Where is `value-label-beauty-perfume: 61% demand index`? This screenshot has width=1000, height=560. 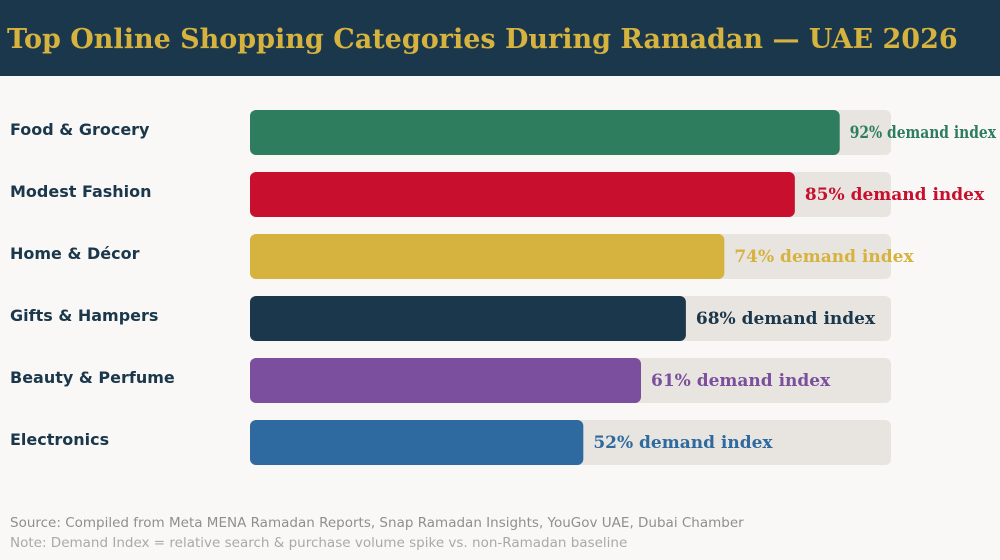 value-label-beauty-perfume: 61% demand index is located at coordinates (741, 381).